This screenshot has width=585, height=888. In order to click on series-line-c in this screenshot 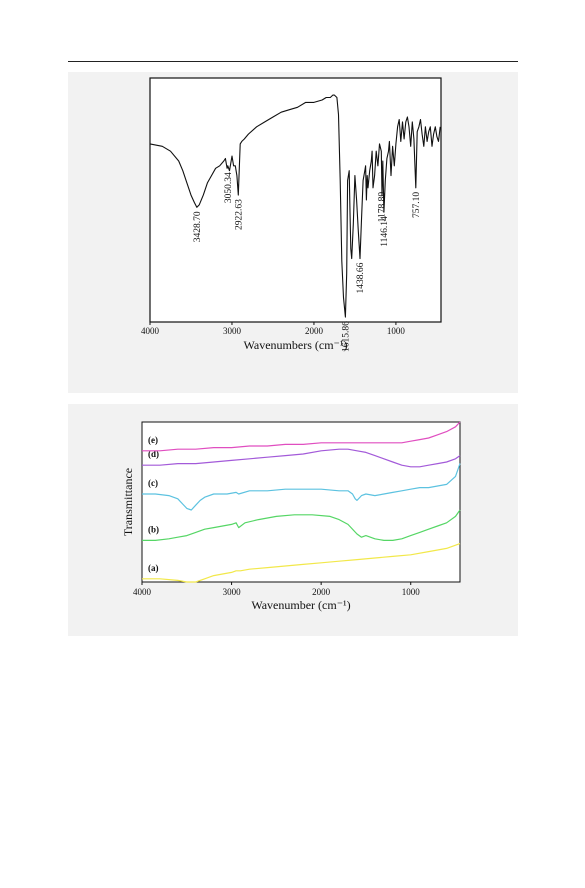, I will do `click(301, 487)`.